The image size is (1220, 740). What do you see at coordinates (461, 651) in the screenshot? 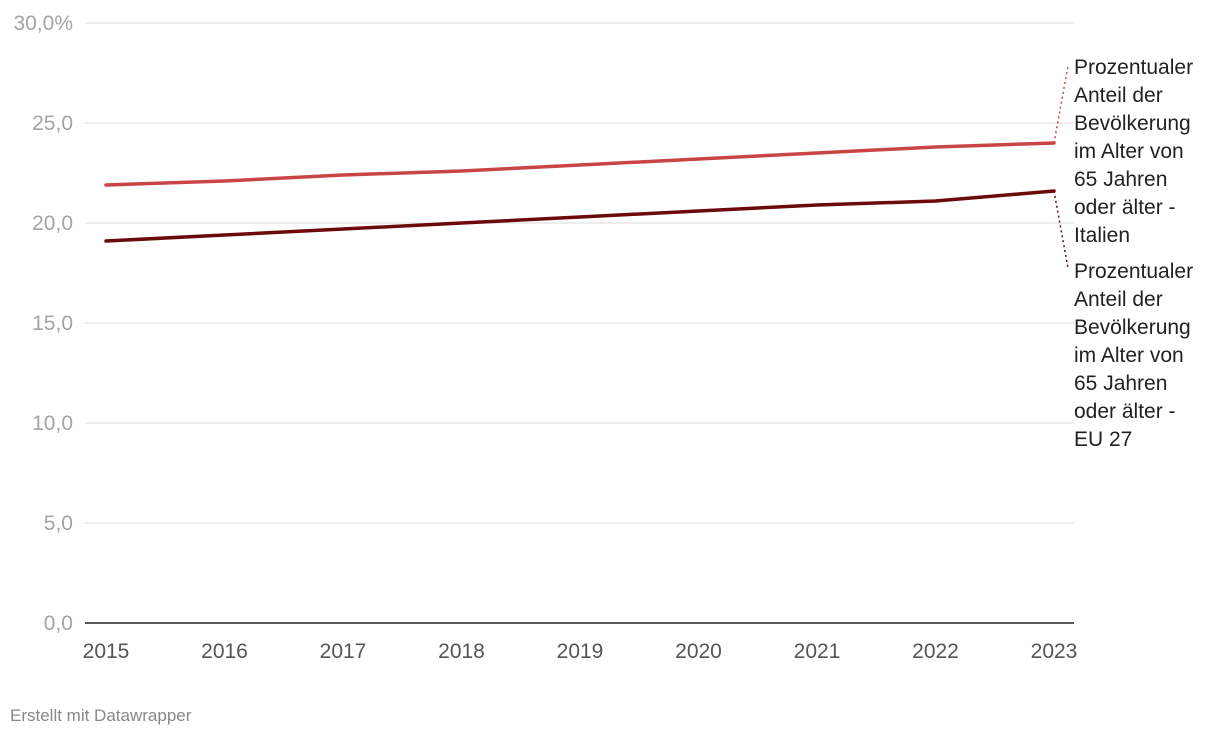
I see `x-tick-label: 2018` at bounding box center [461, 651].